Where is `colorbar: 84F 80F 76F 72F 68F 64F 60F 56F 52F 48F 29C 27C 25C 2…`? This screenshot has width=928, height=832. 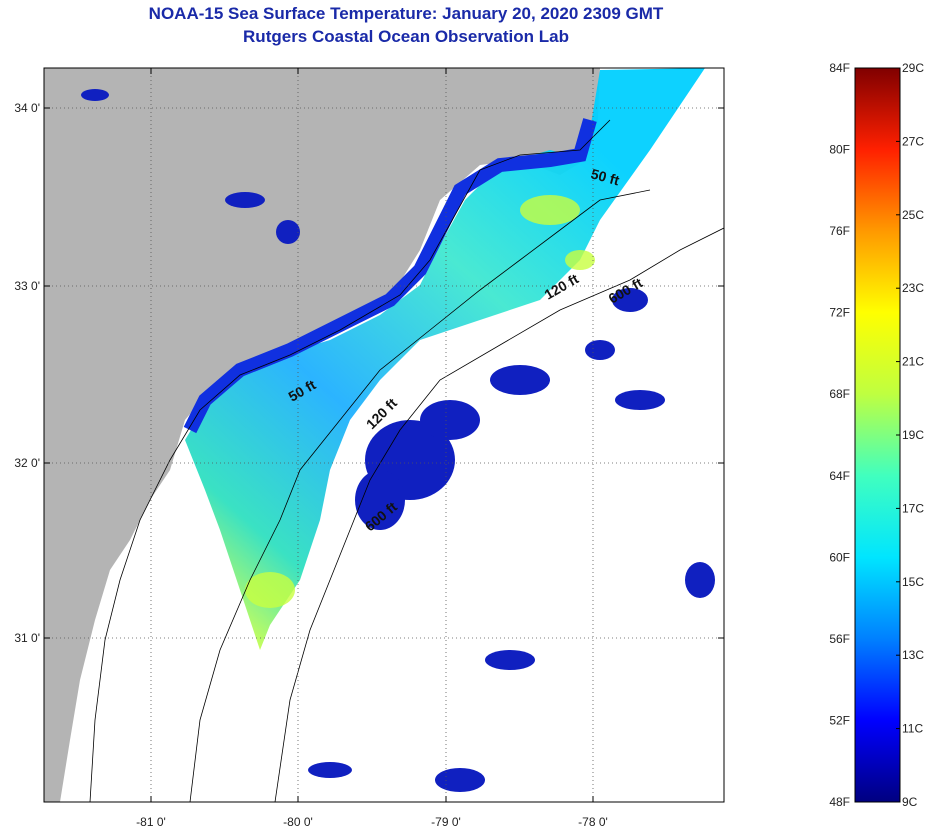 colorbar: 84F 80F 76F 72F 68F 64F 60F 56F 52F 48F 29C 27C 25C 2… is located at coordinates (876, 435).